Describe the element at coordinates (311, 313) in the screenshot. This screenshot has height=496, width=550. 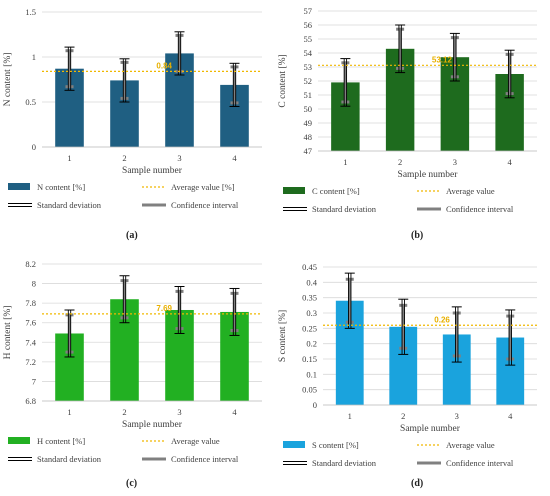
I see `y-tick-label: 0.3` at that location.